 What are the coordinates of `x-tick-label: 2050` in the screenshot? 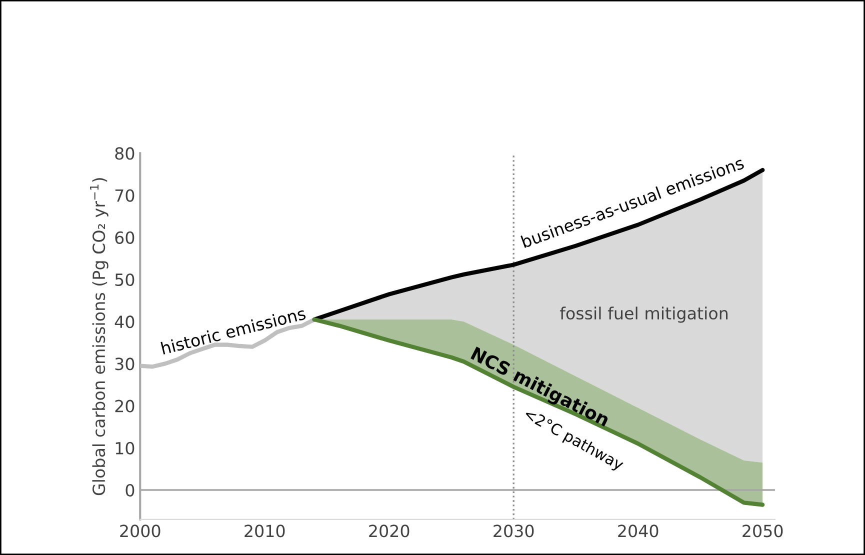 It's located at (762, 531).